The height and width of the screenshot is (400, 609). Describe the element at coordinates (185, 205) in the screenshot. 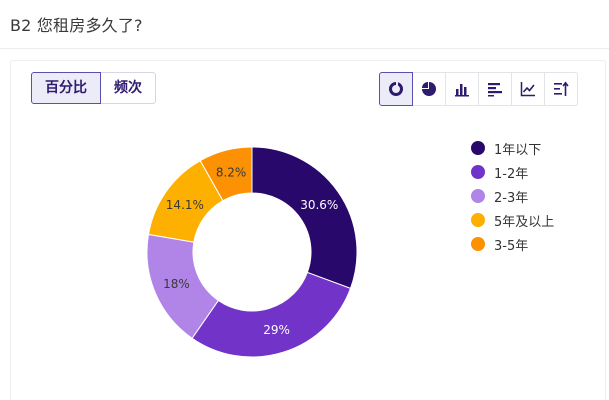

I see `slice-value-label: 14.1%` at that location.